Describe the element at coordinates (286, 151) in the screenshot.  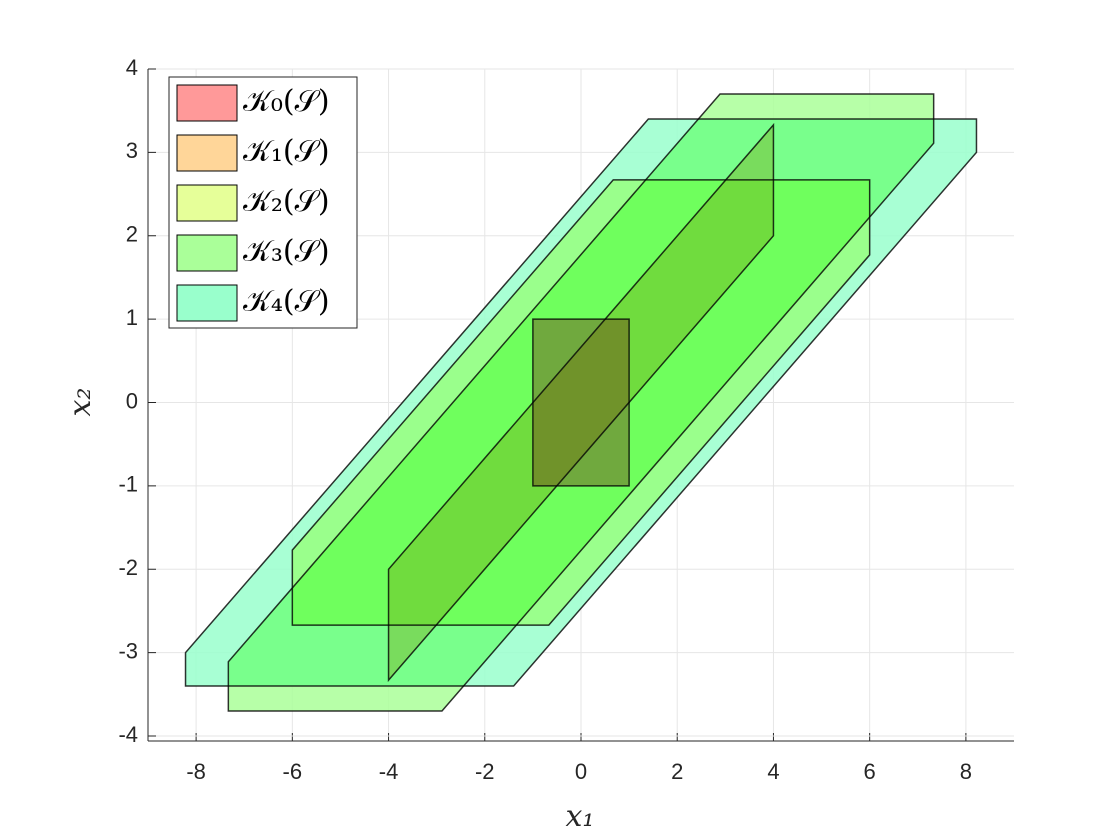
I see `legend-label: 𝒦₁(𝒮)` at that location.